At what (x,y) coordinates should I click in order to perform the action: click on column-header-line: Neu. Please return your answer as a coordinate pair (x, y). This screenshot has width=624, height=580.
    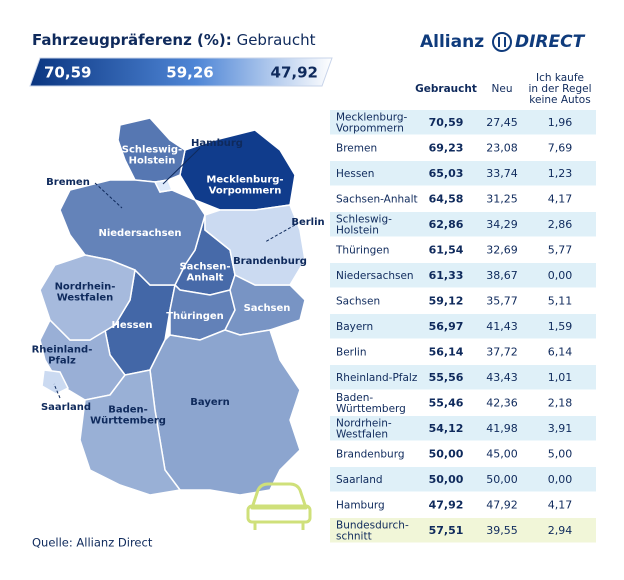
    Looking at the image, I should click on (502, 89).